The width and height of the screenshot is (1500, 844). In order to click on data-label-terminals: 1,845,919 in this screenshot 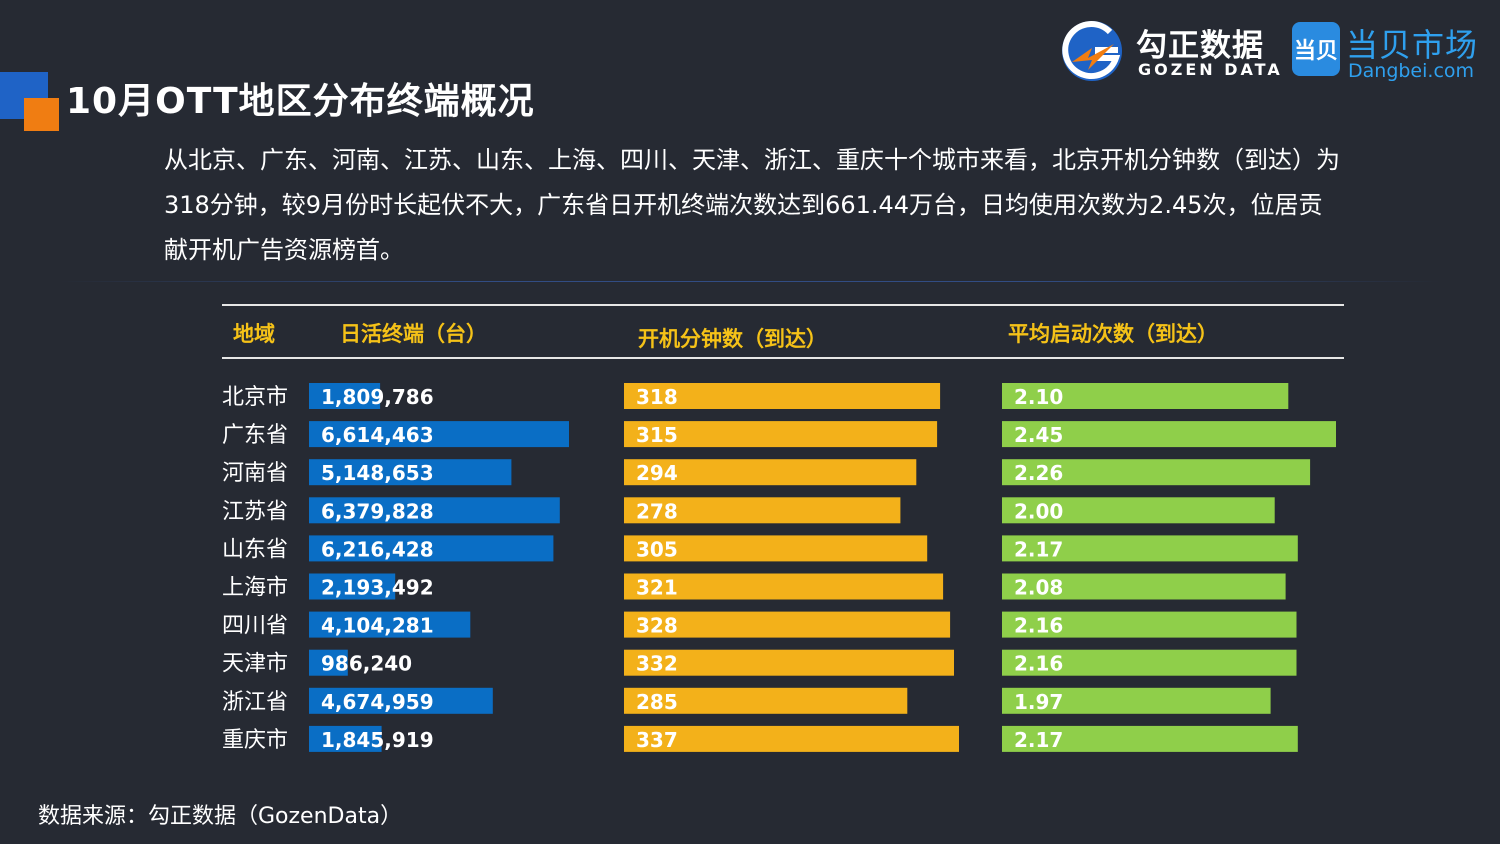, I will do `click(377, 740)`.